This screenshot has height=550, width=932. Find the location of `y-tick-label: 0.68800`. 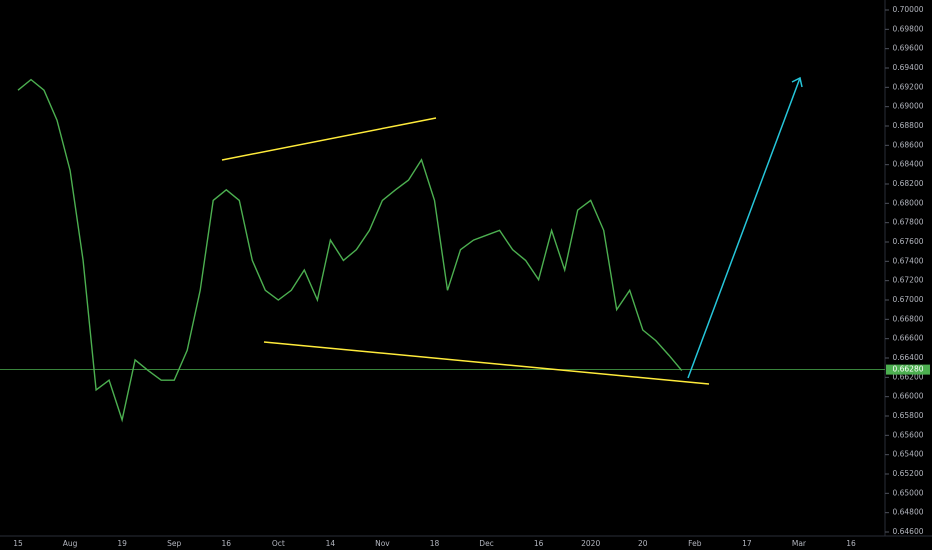

y-tick-label: 0.68800 is located at coordinates (907, 125).